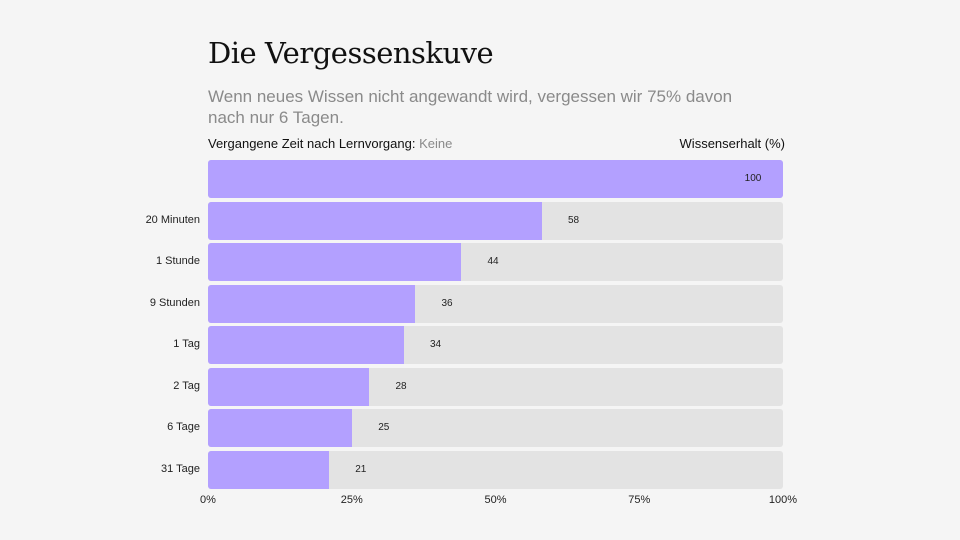  I want to click on category-label: 31 Tage, so click(180, 468).